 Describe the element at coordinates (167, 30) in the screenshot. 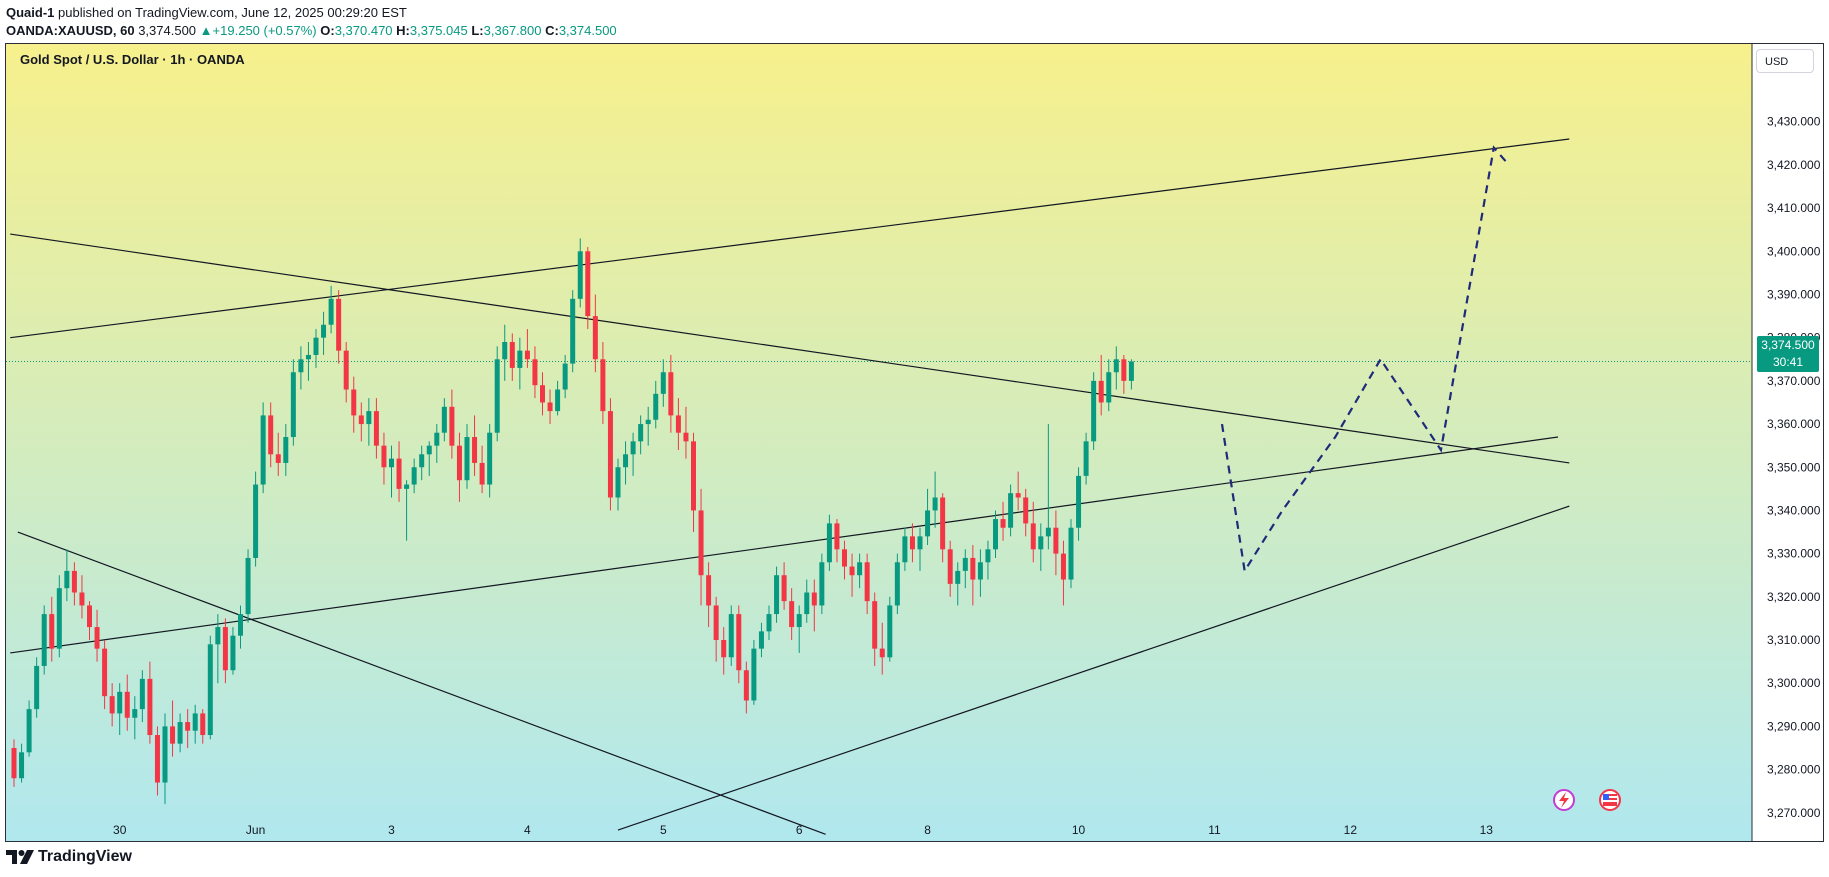

I see `last-price-value: 3,374.500` at that location.